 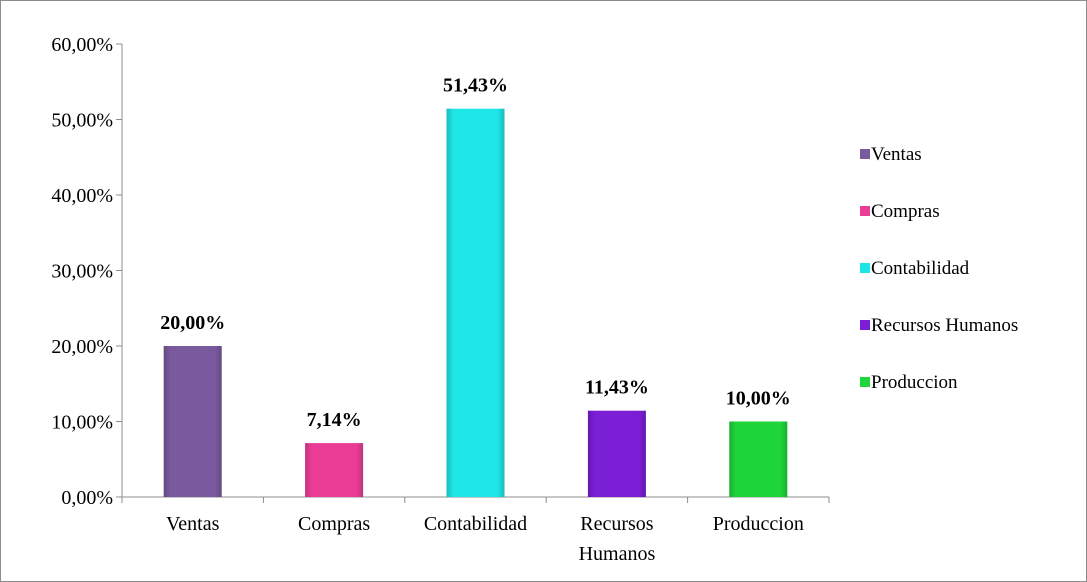 What do you see at coordinates (758, 399) in the screenshot?
I see `data-label: 10,00%` at bounding box center [758, 399].